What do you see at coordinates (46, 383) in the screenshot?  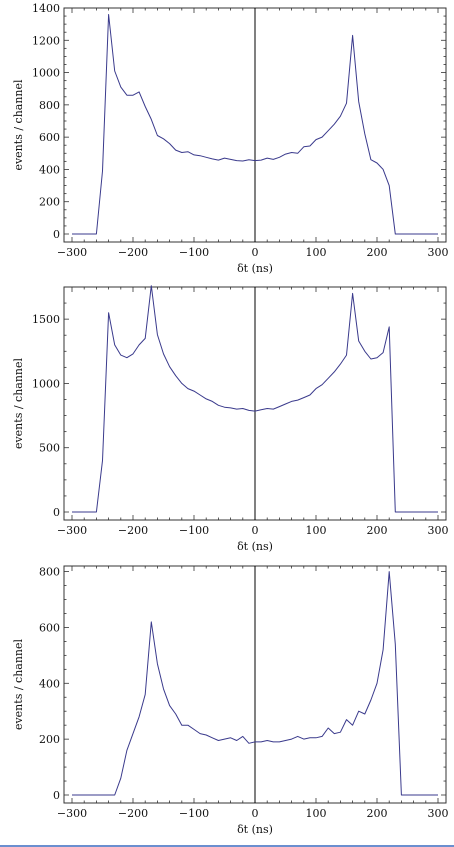 I see `chart-2-y-tick-label: 1000` at bounding box center [46, 383].